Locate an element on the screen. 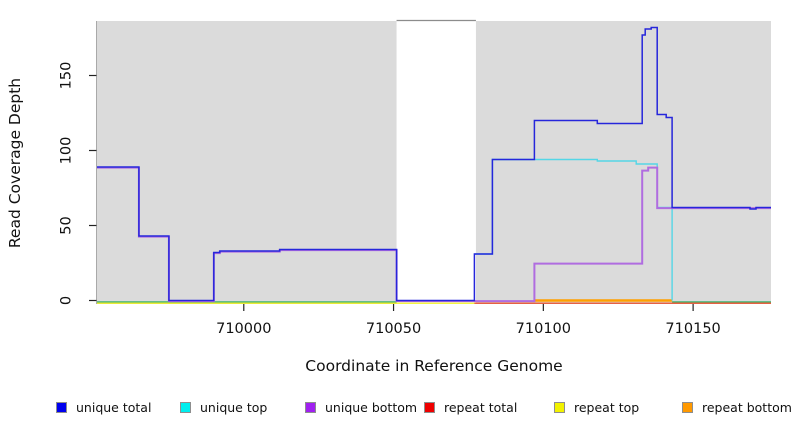  legend-label: repeat top is located at coordinates (607, 407).